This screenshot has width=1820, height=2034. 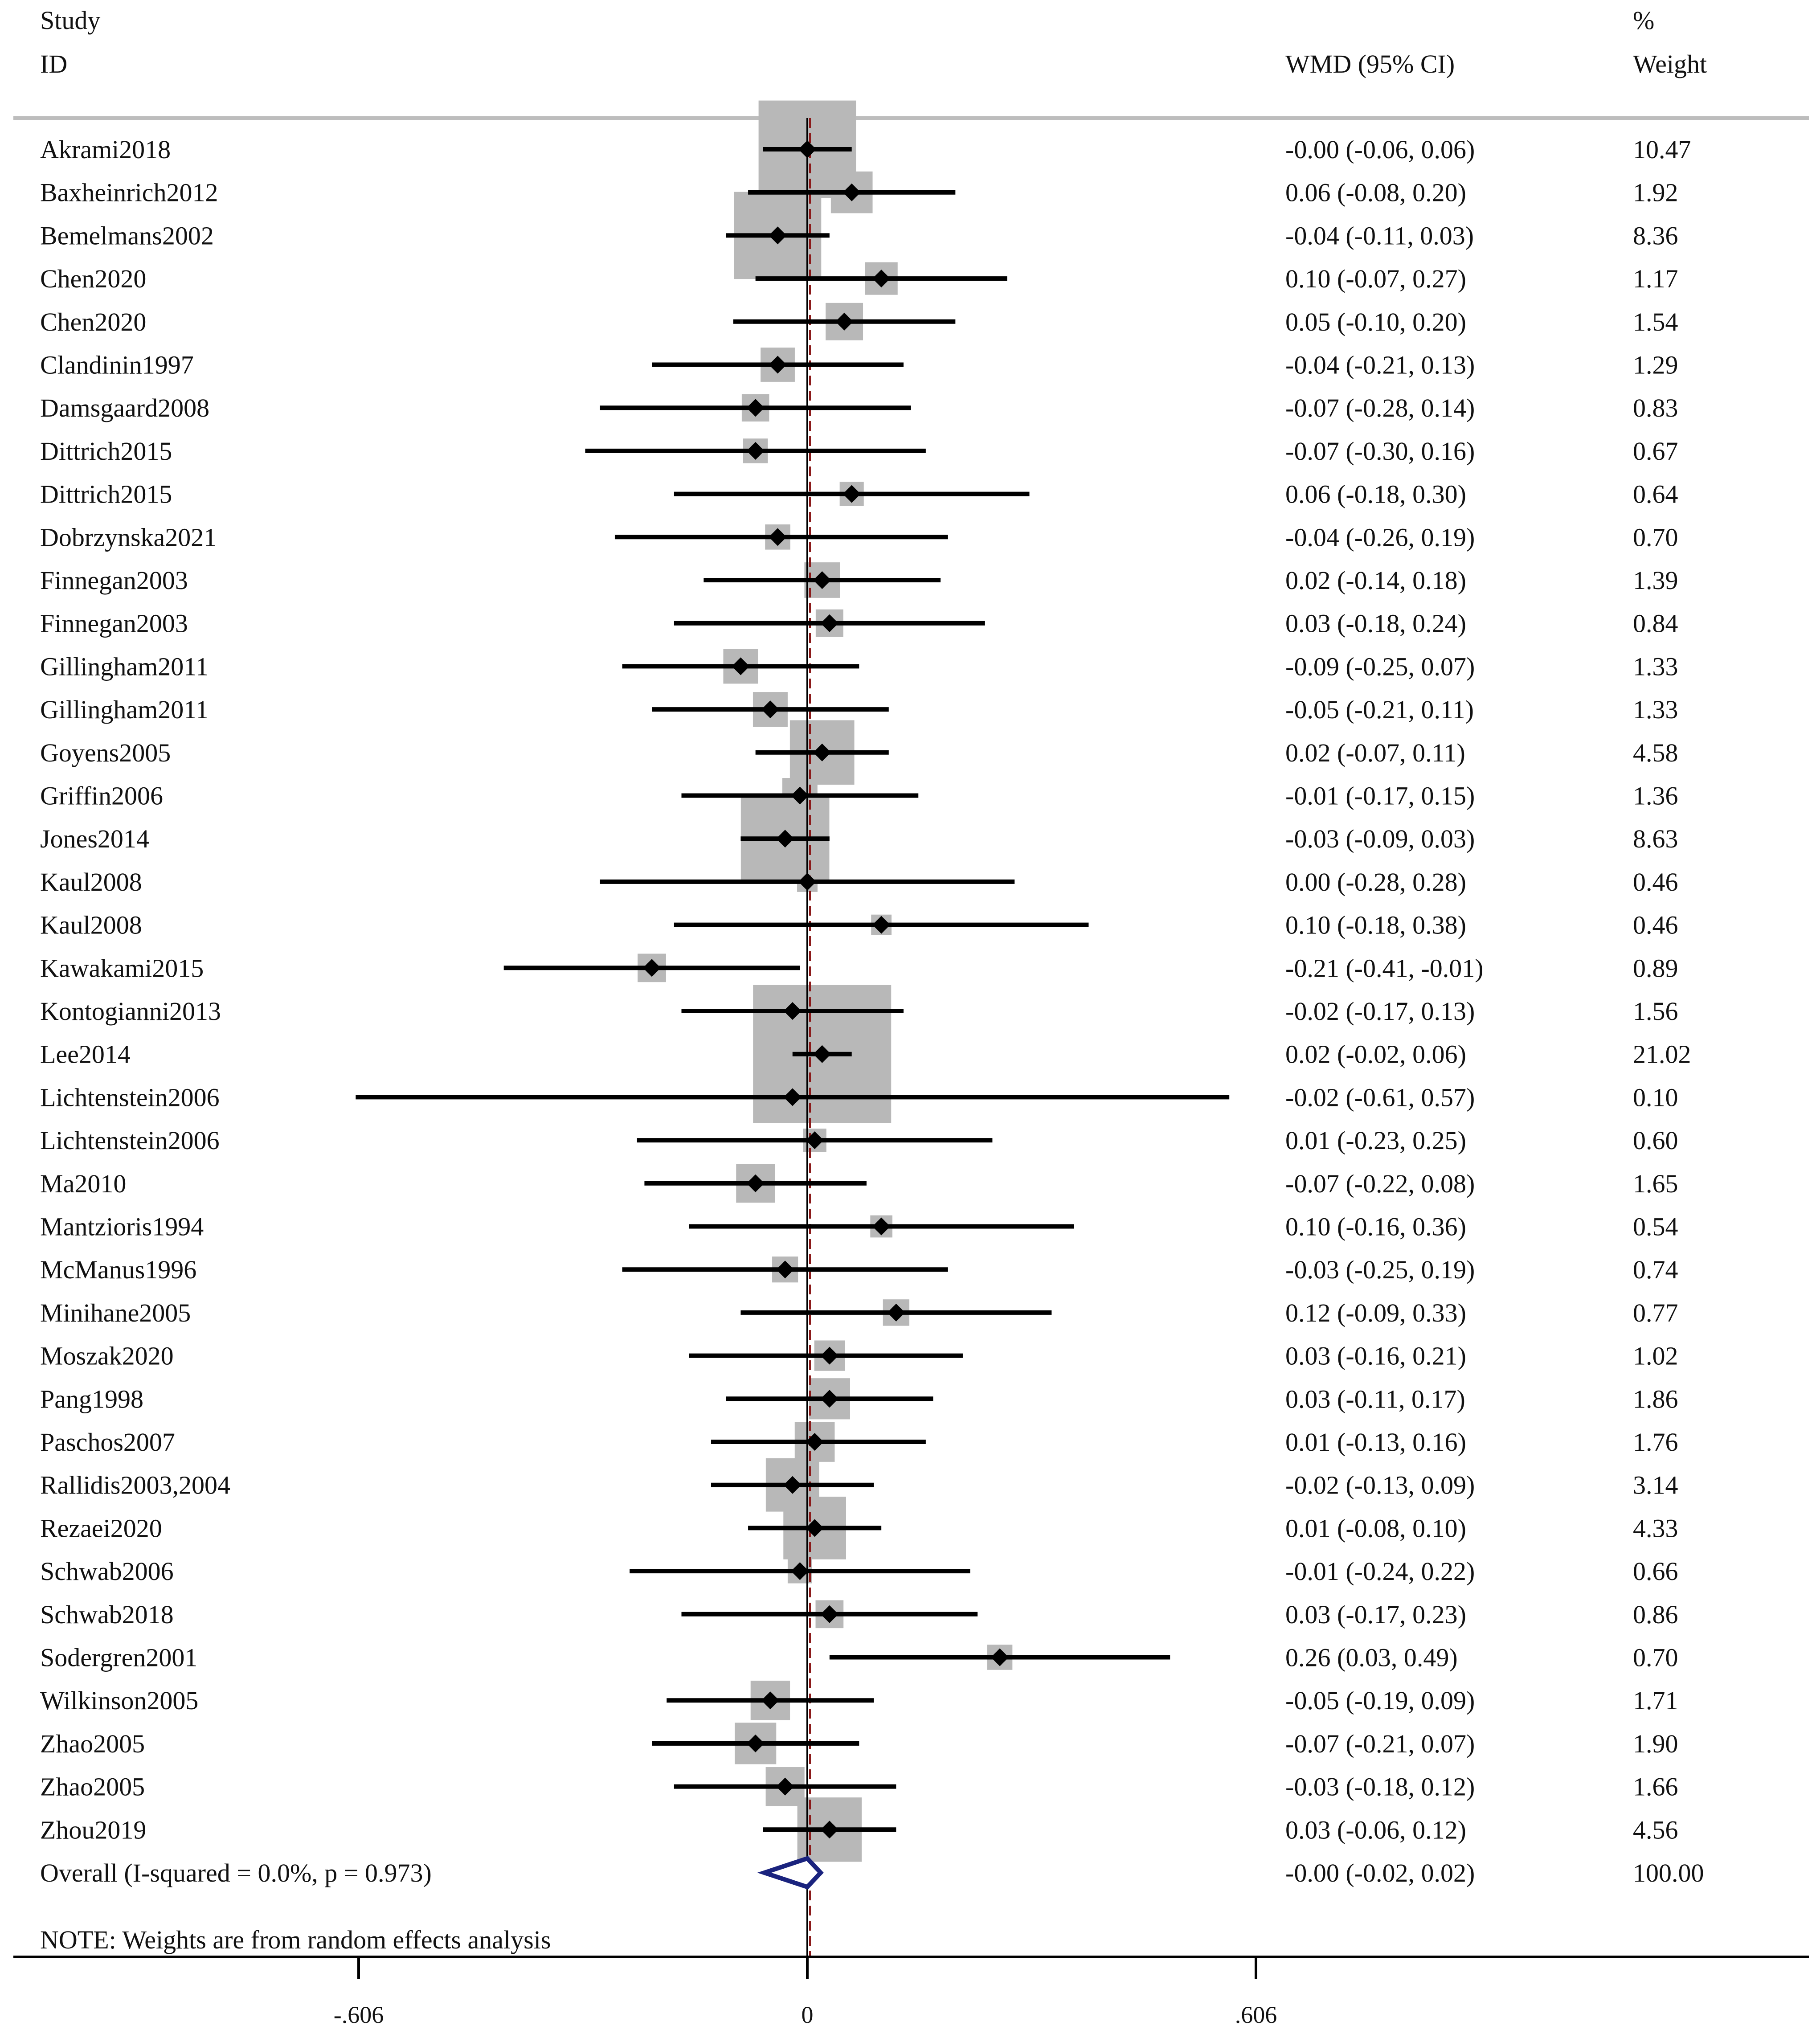 What do you see at coordinates (70, 20) in the screenshot?
I see `header-study: Study` at bounding box center [70, 20].